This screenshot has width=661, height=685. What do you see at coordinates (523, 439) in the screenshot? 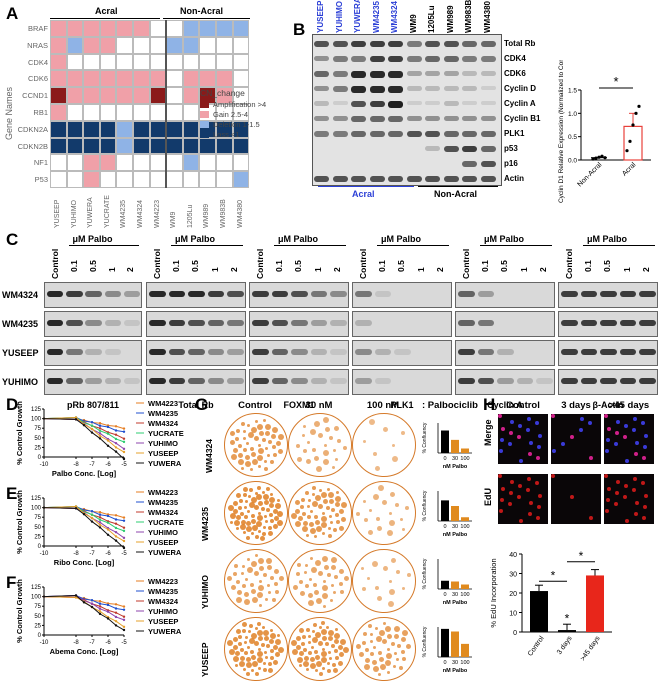
I see `microscopy-image` at bounding box center [523, 439].